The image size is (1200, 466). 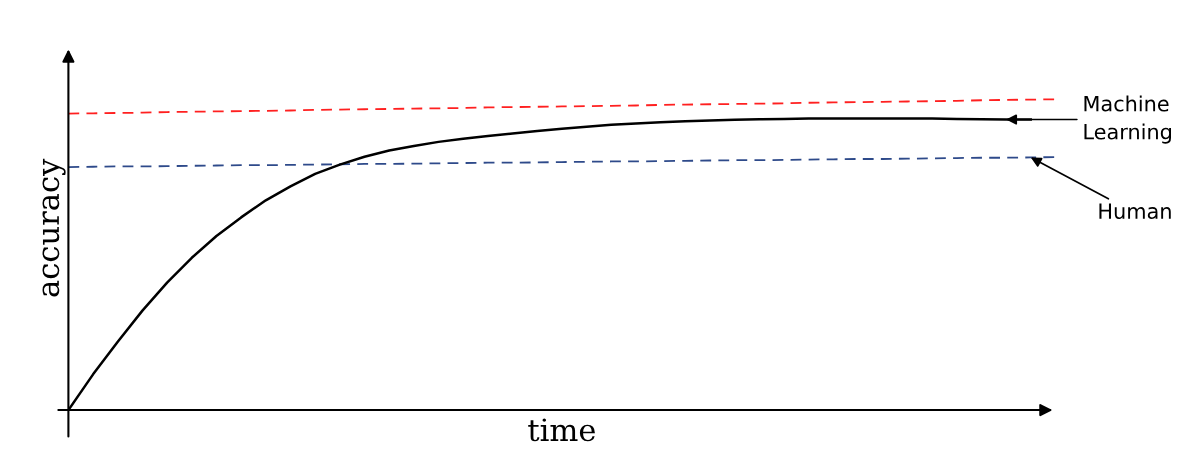 What do you see at coordinates (54, 227) in the screenshot?
I see `y-axis-title: accuracy` at bounding box center [54, 227].